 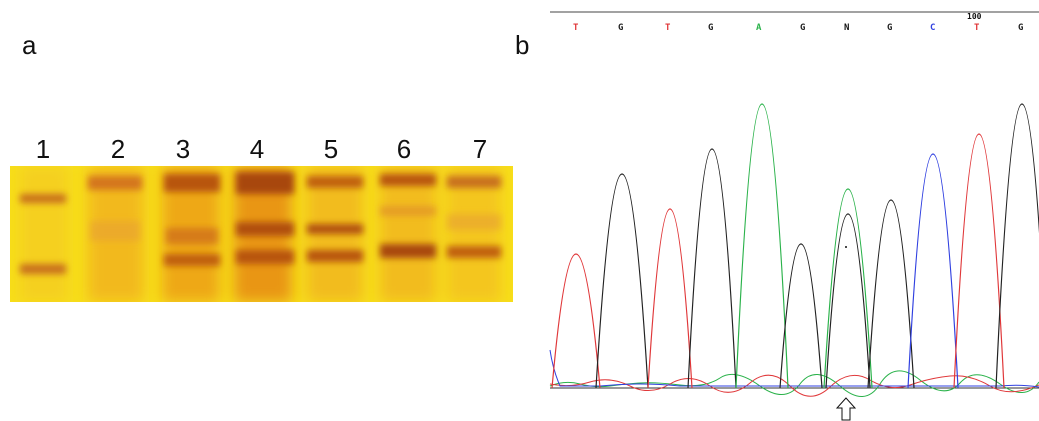 What do you see at coordinates (29, 45) in the screenshot?
I see `panel-label-a: a` at bounding box center [29, 45].